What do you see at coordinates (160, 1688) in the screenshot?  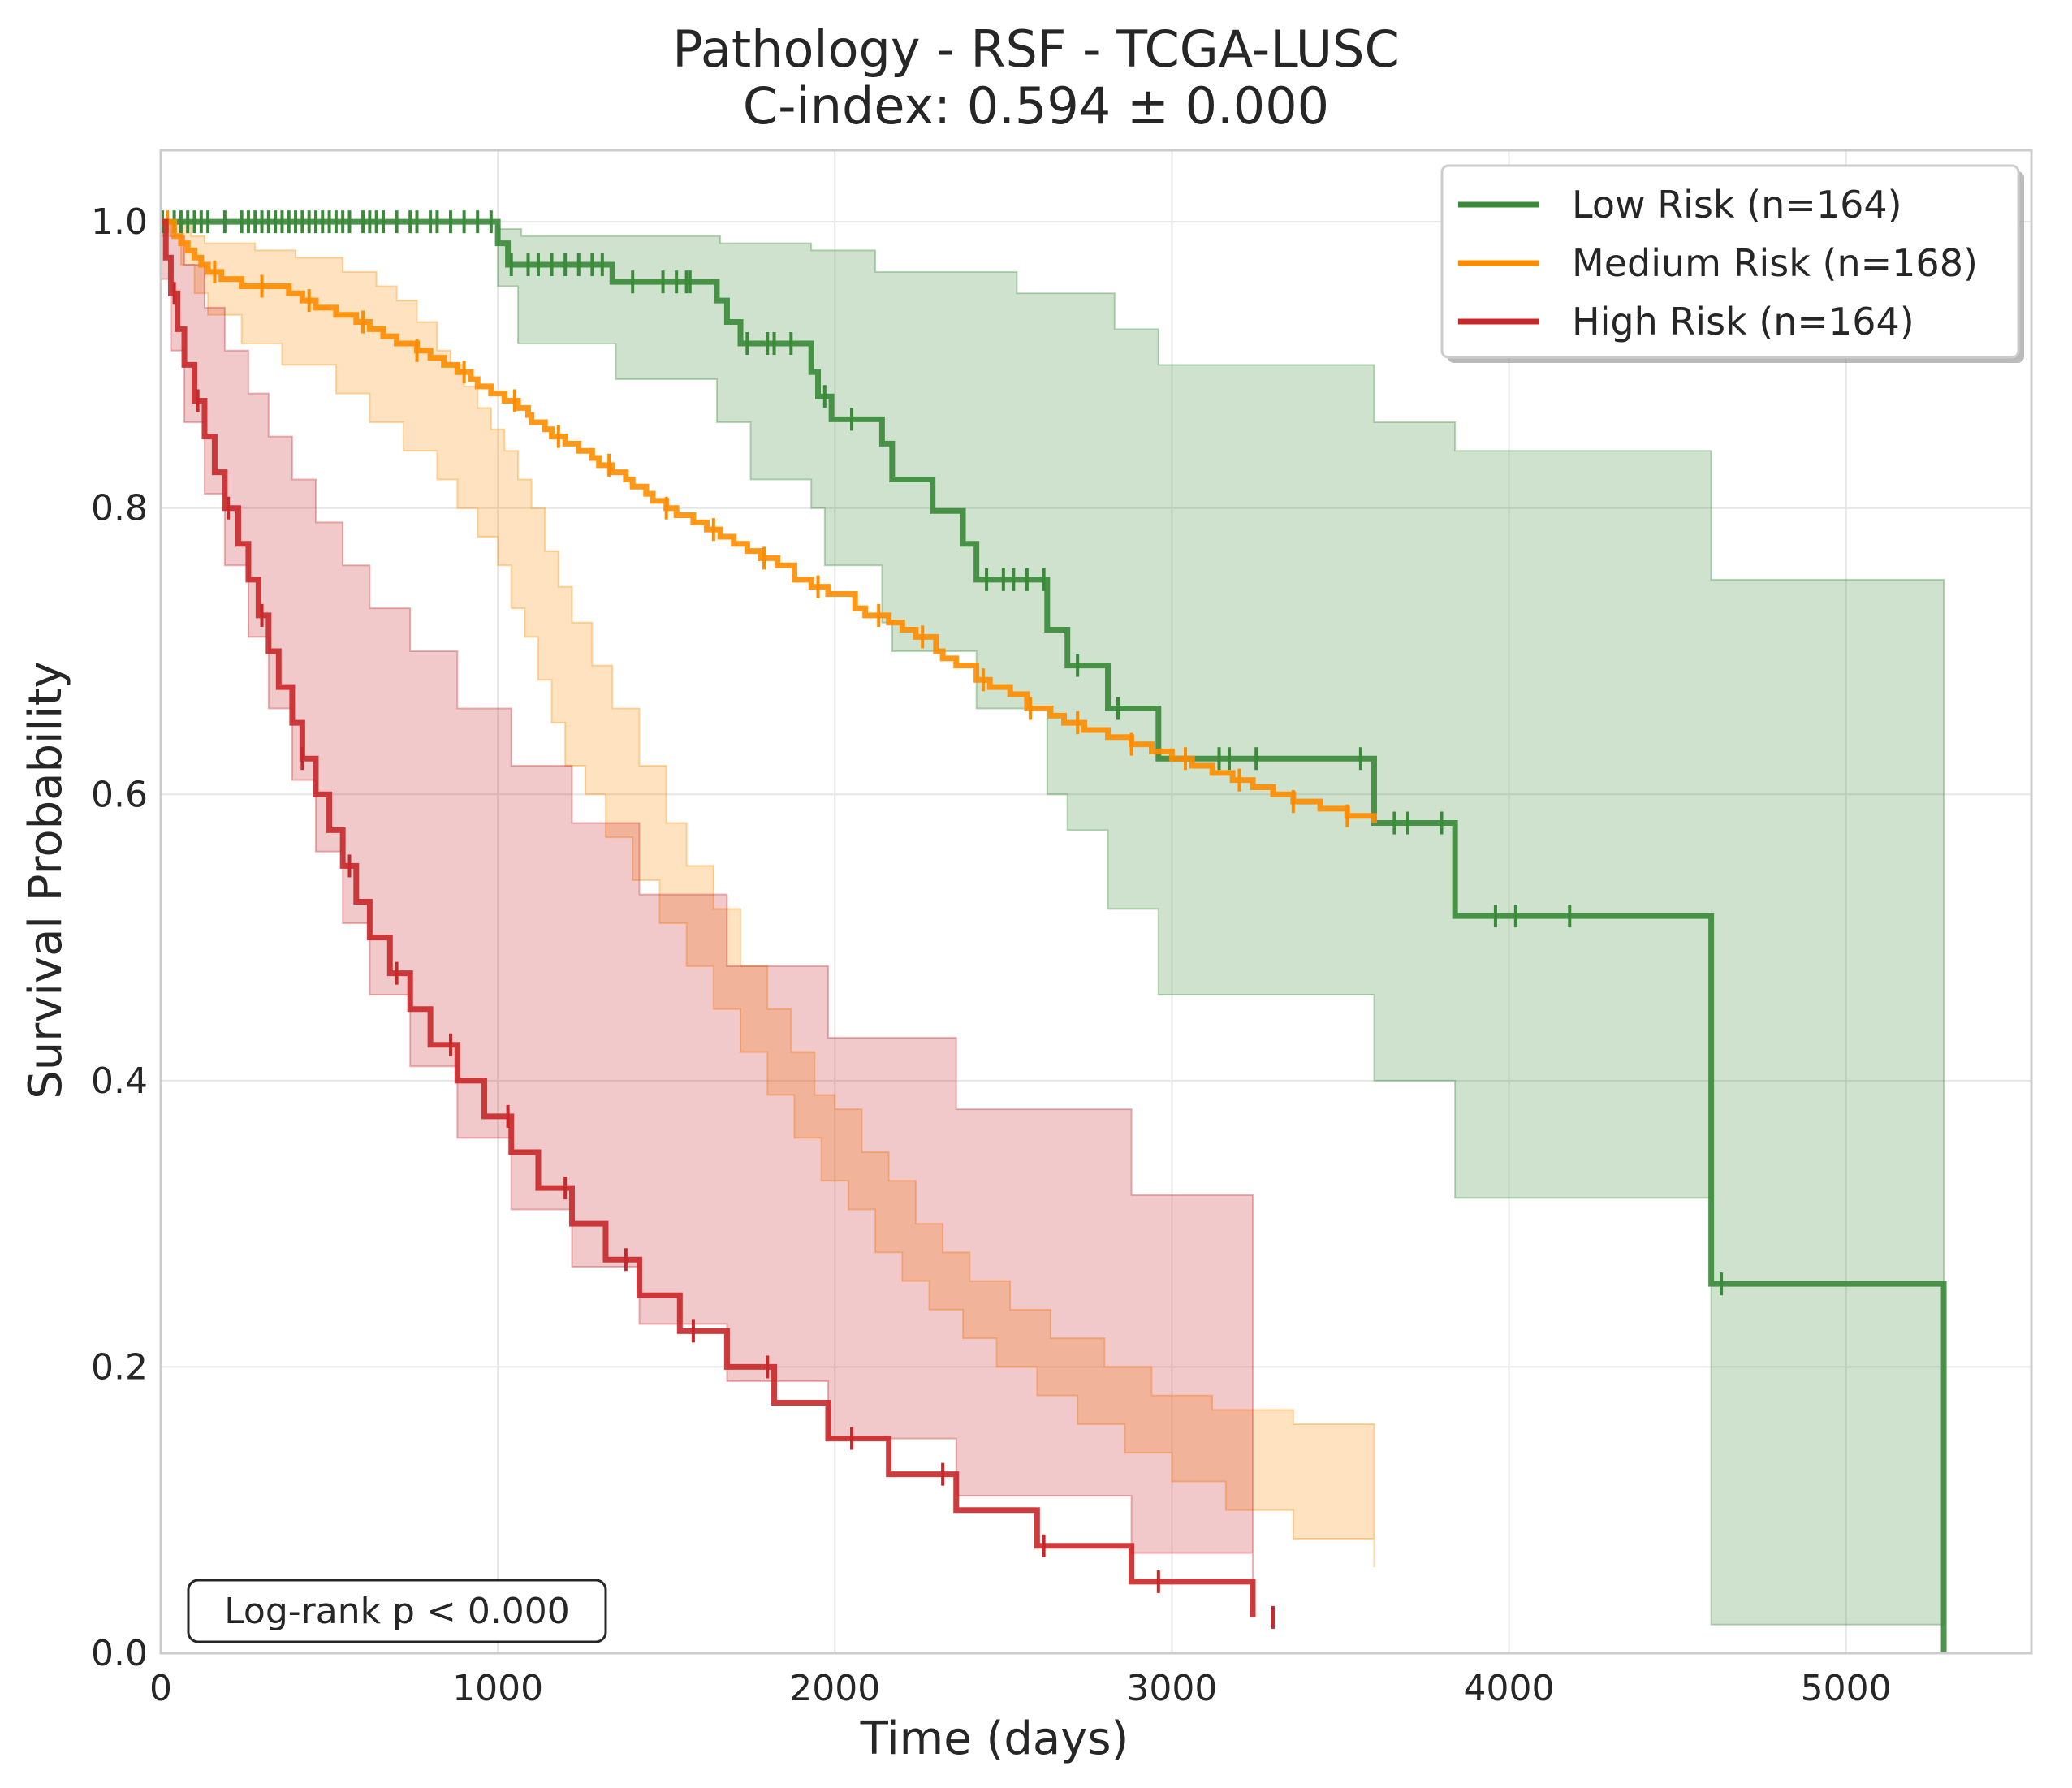 I see `x-tick-label: 0` at bounding box center [160, 1688].